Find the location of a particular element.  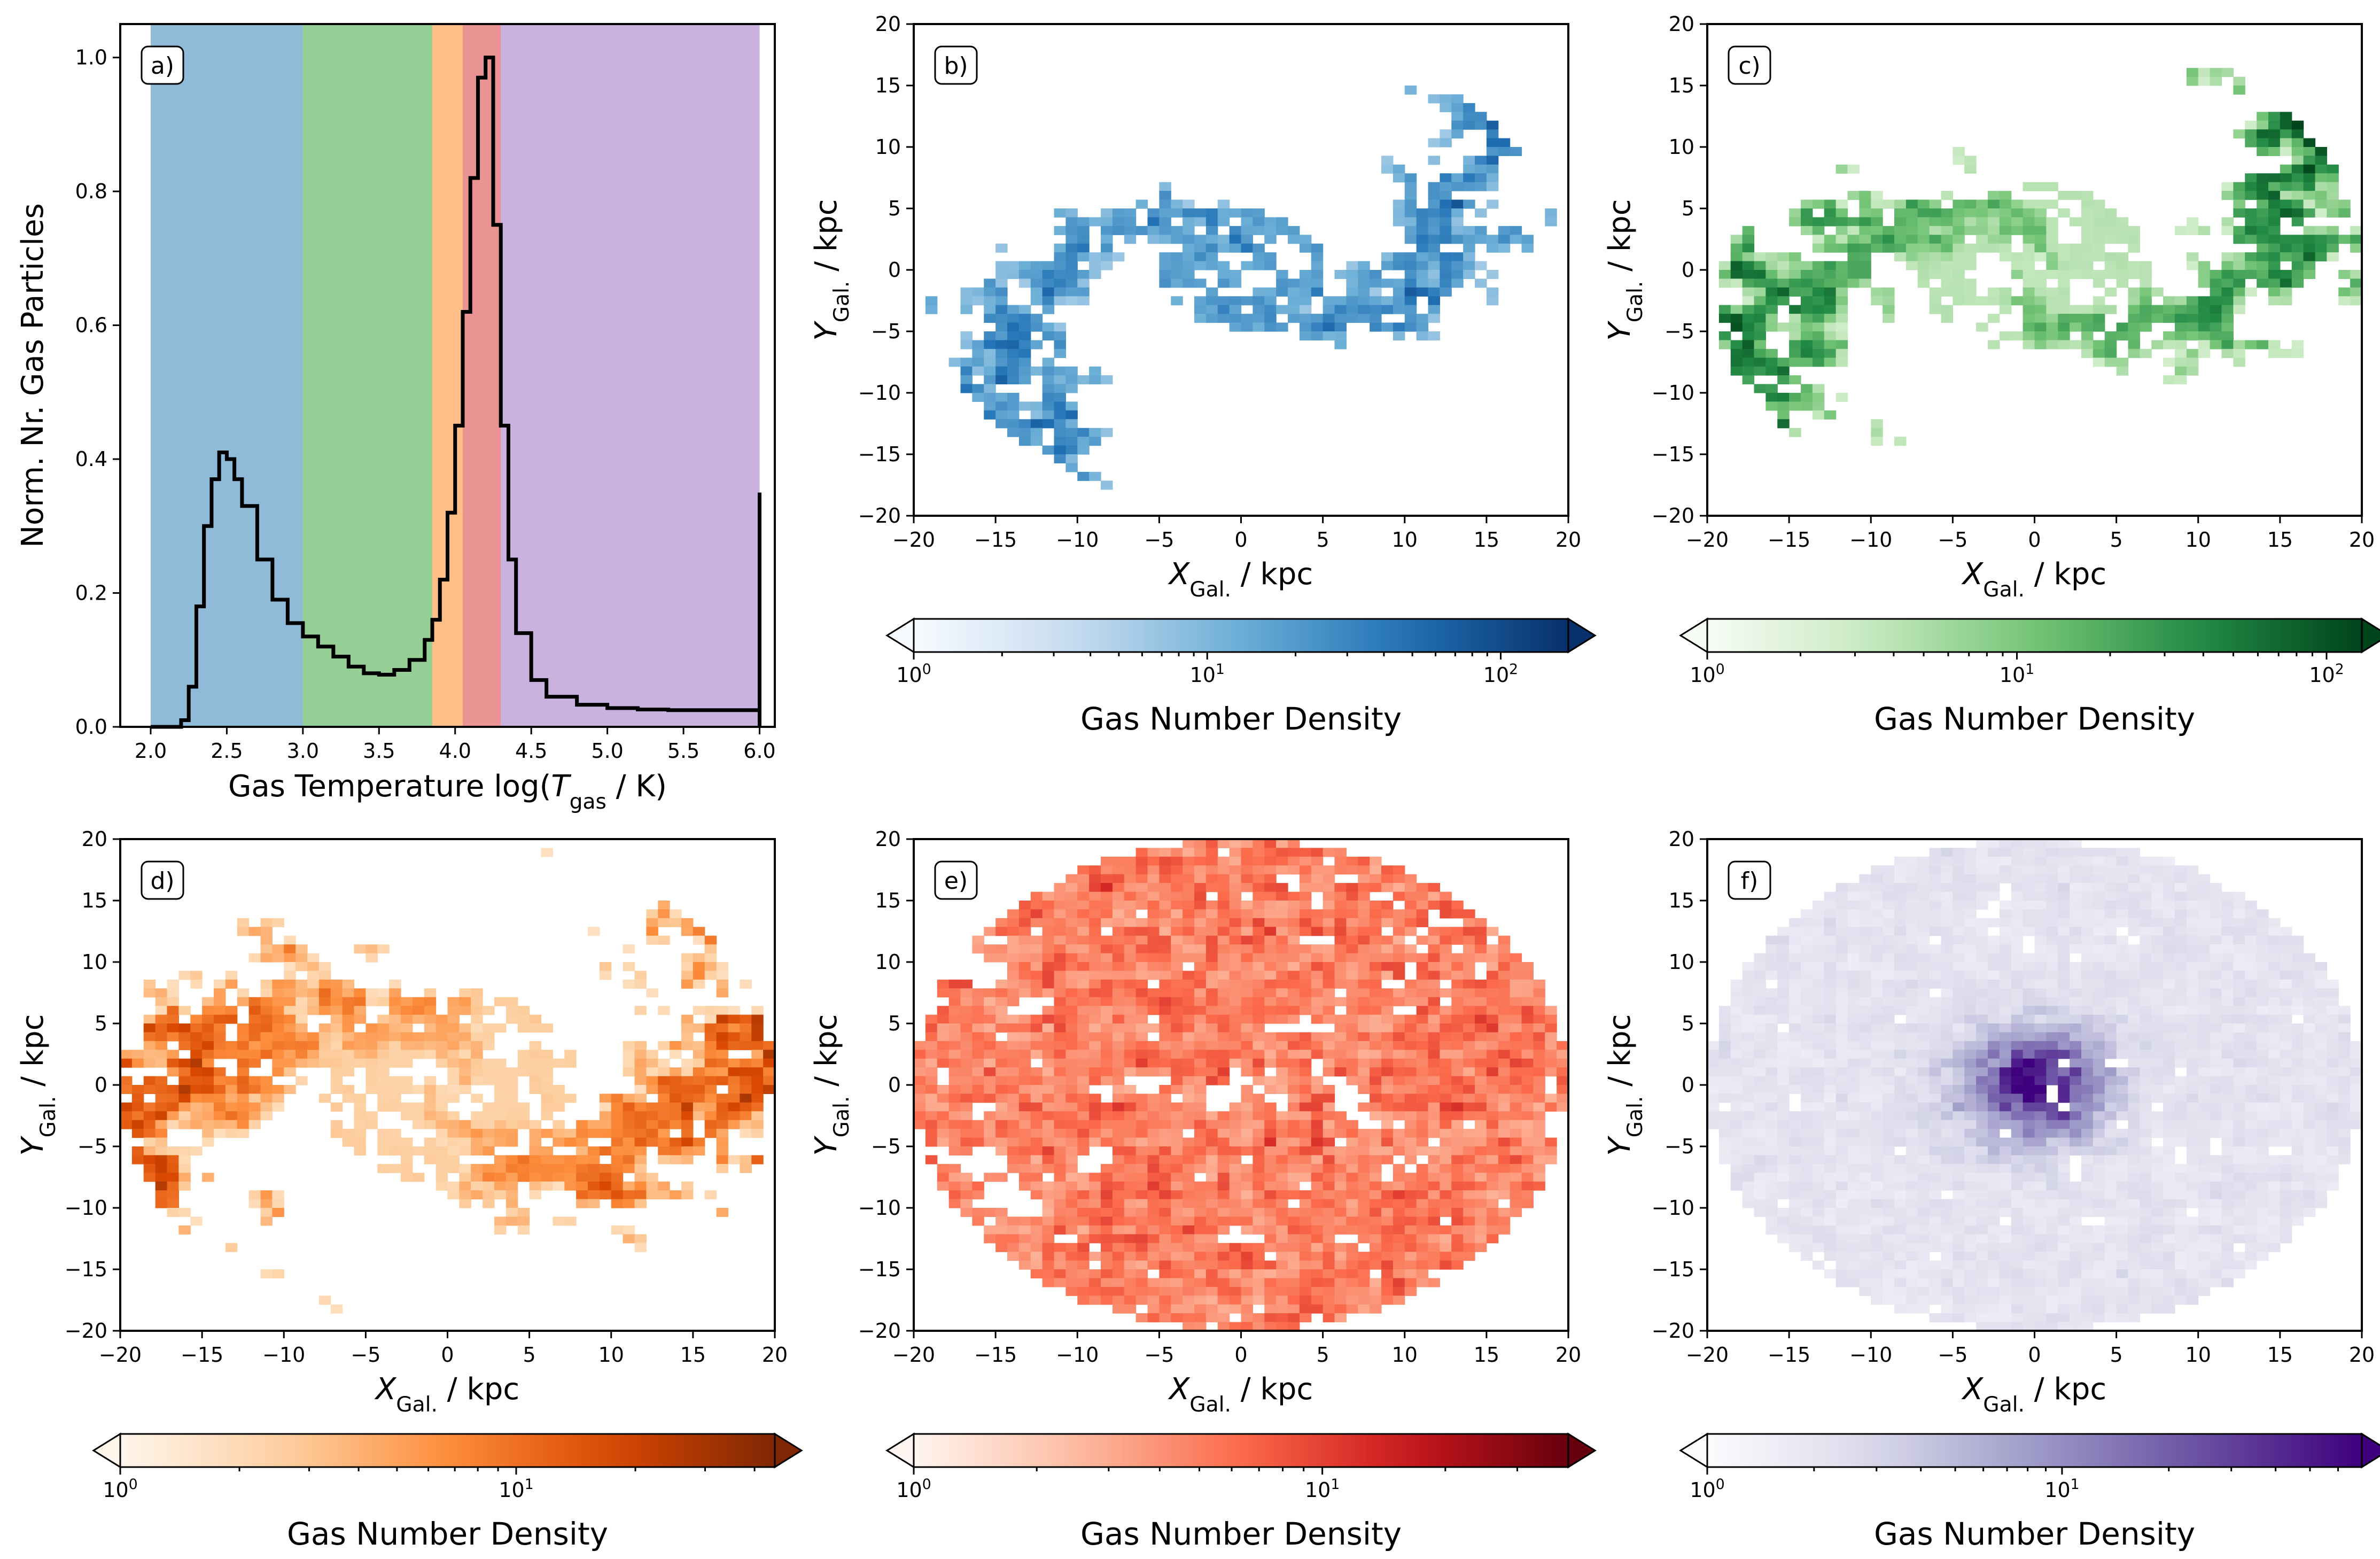

x-tick-label: 0 is located at coordinates (1240, 1355).